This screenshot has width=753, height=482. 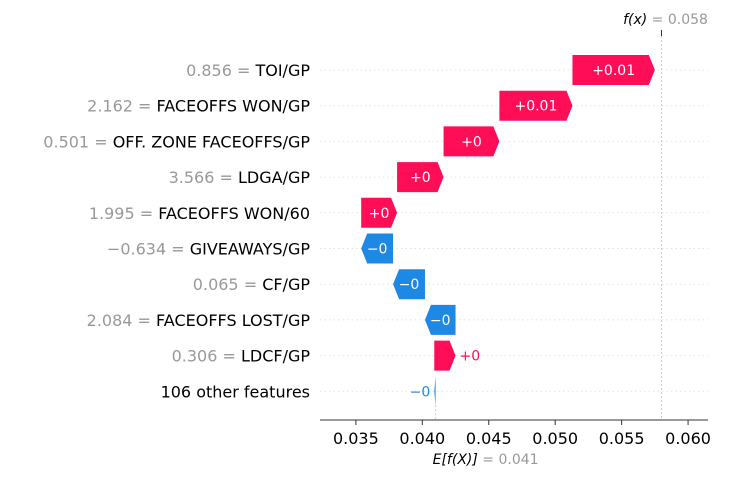 What do you see at coordinates (233, 320) in the screenshot?
I see `feature-name: FACEOFFS LOST/GP` at bounding box center [233, 320].